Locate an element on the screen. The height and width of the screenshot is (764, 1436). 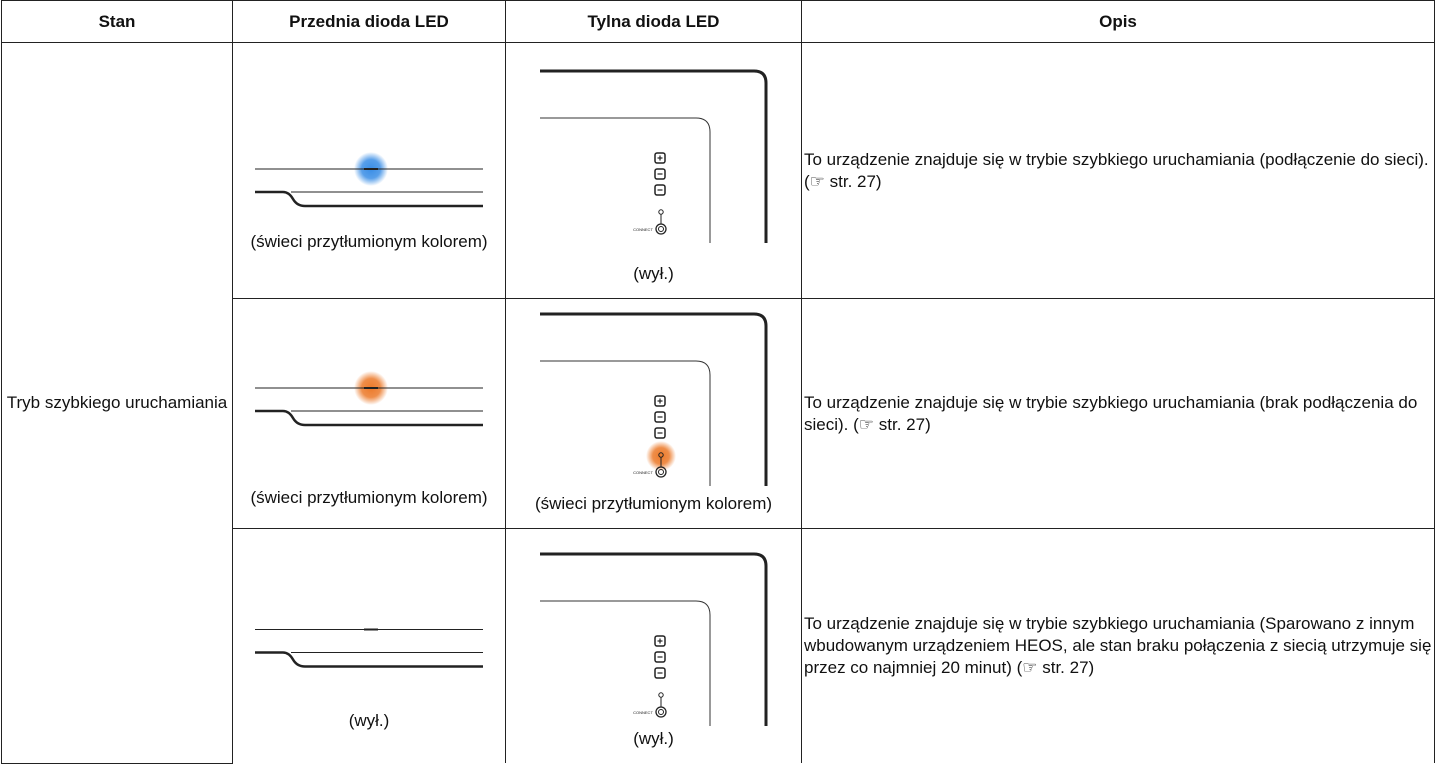
header-cell: Tylna dioda LED is located at coordinates (653, 21).